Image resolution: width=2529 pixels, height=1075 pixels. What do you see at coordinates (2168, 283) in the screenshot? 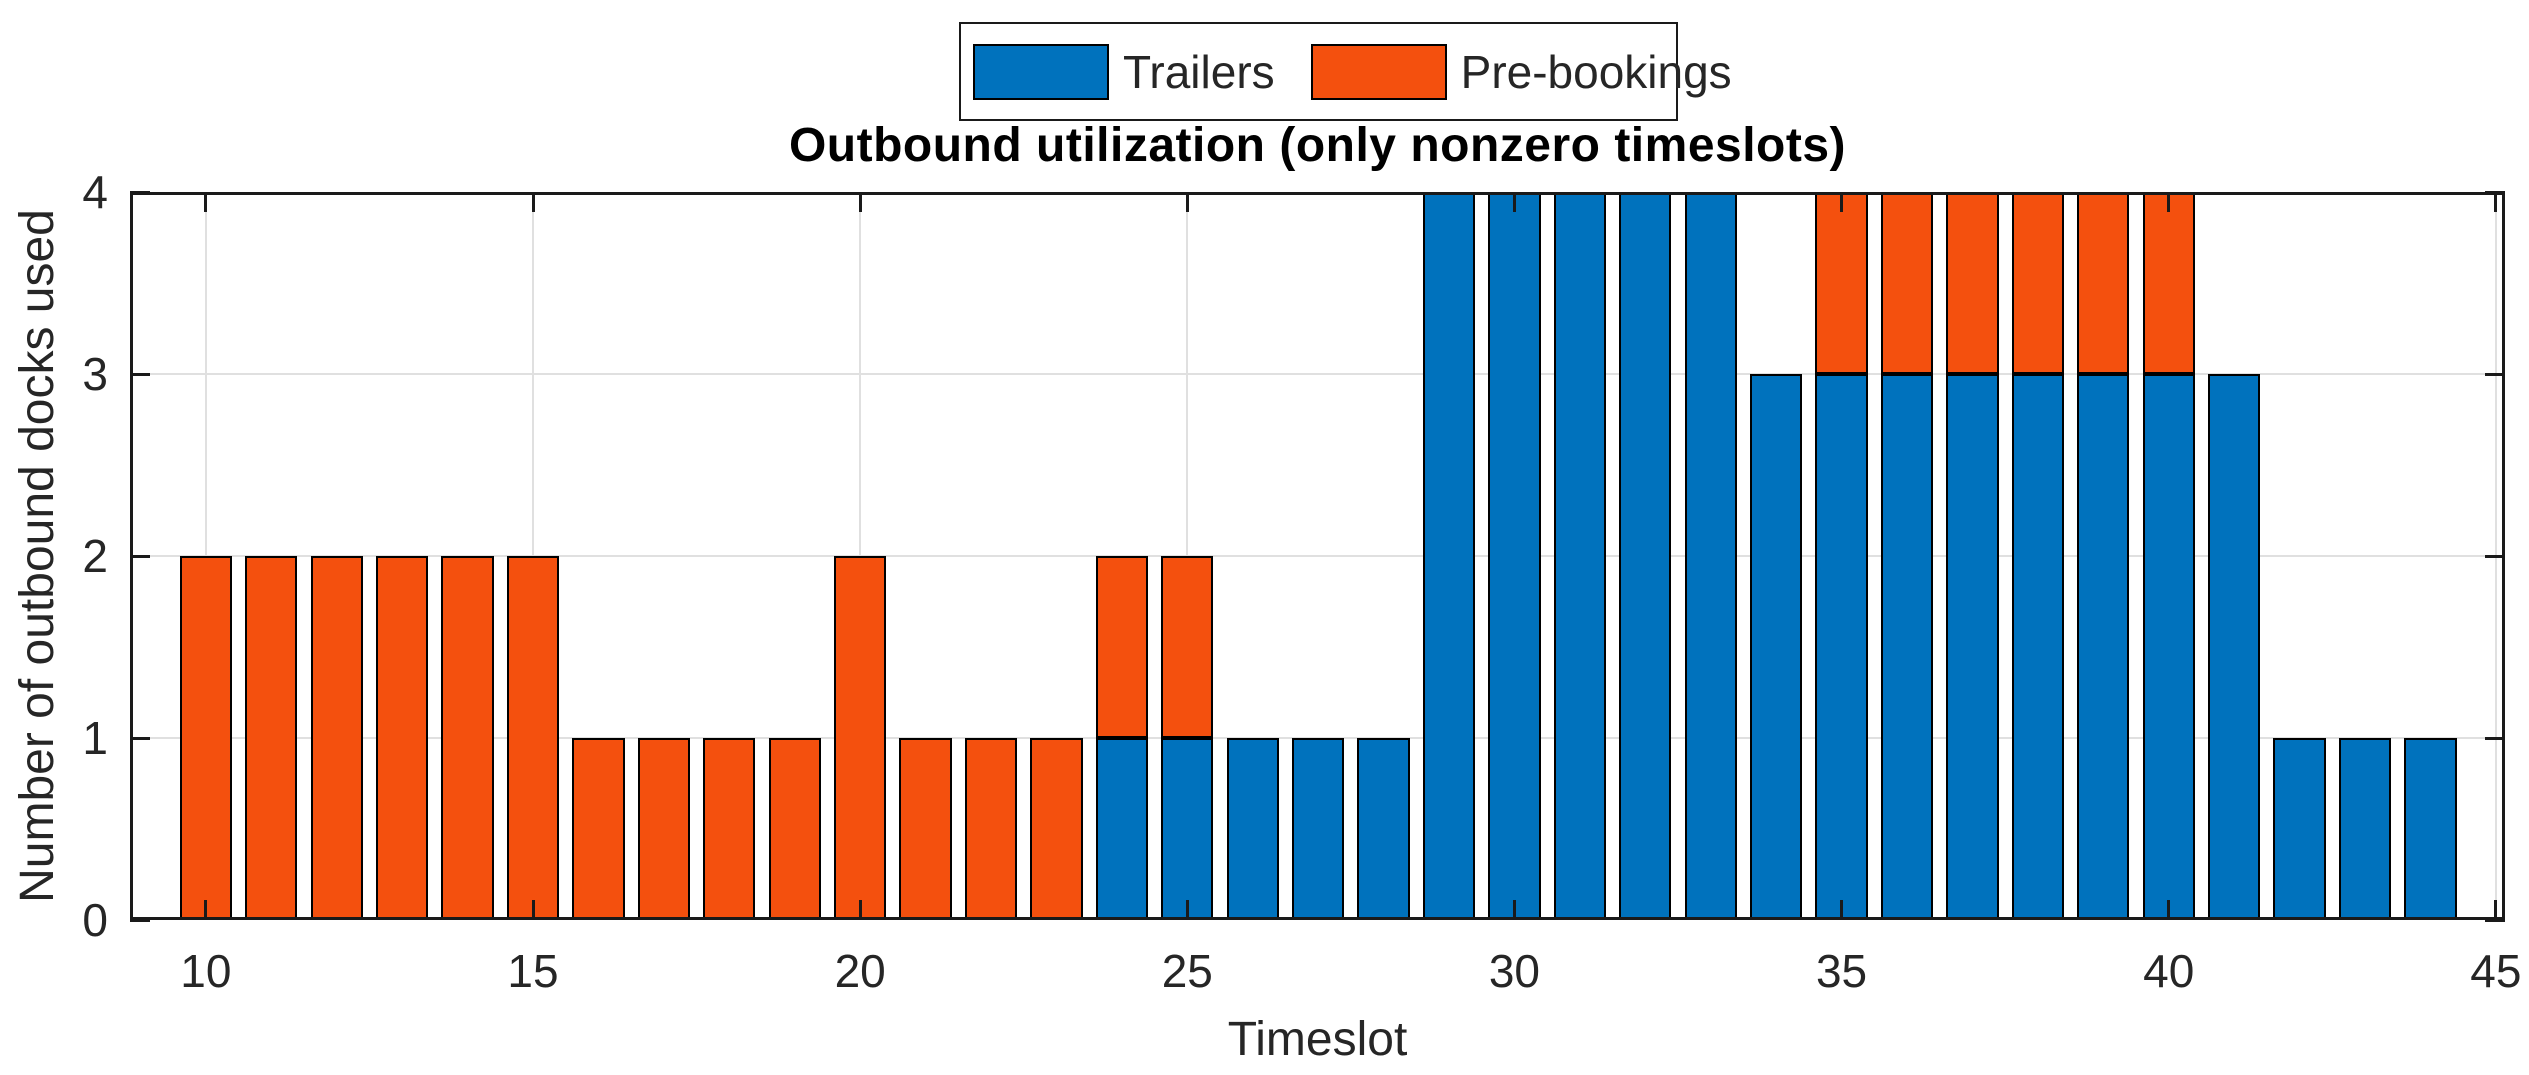
I see `bar-segment-pre-bookings-t40` at bounding box center [2168, 283].